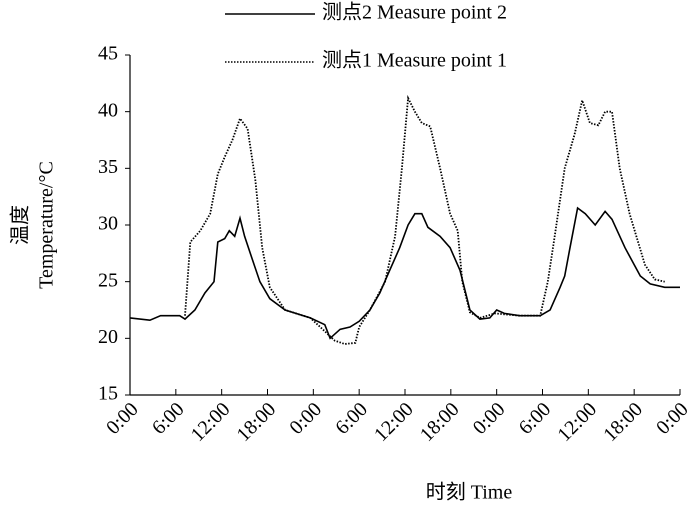 The width and height of the screenshot is (700, 513). I want to click on y-tick-label: 30, so click(108, 224).